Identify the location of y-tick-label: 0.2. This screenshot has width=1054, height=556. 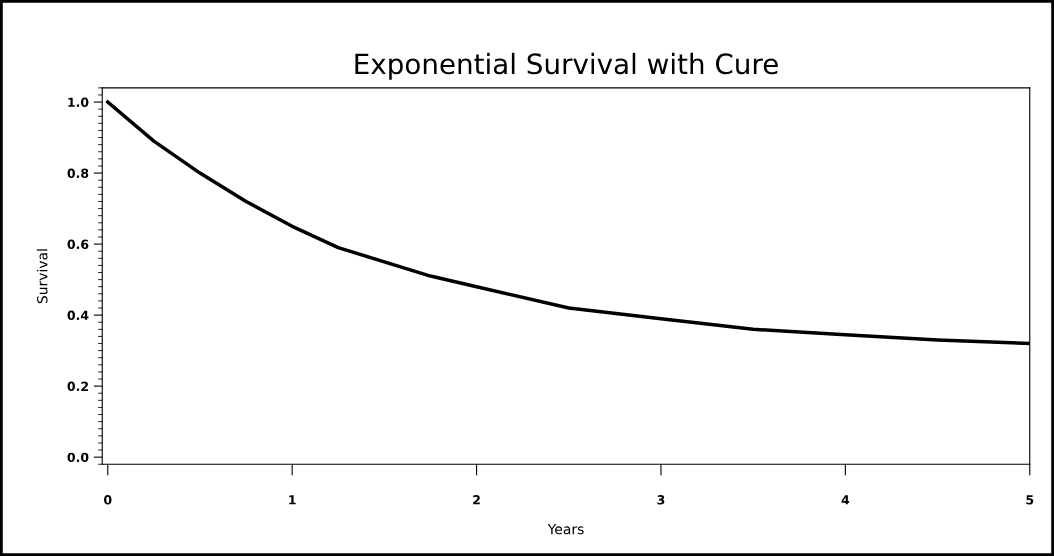
(77, 386).